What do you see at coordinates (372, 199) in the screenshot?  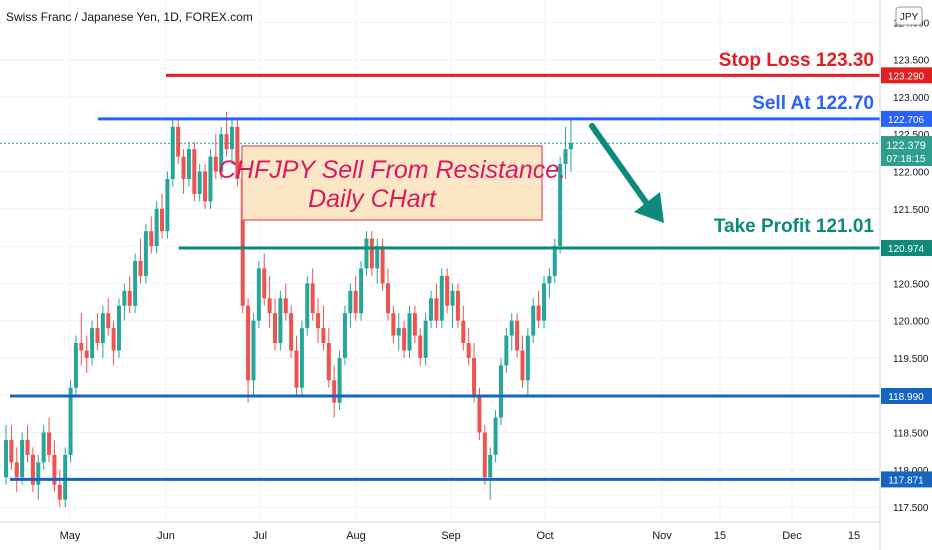 I see `annotation-line-2: Daily CHart` at bounding box center [372, 199].